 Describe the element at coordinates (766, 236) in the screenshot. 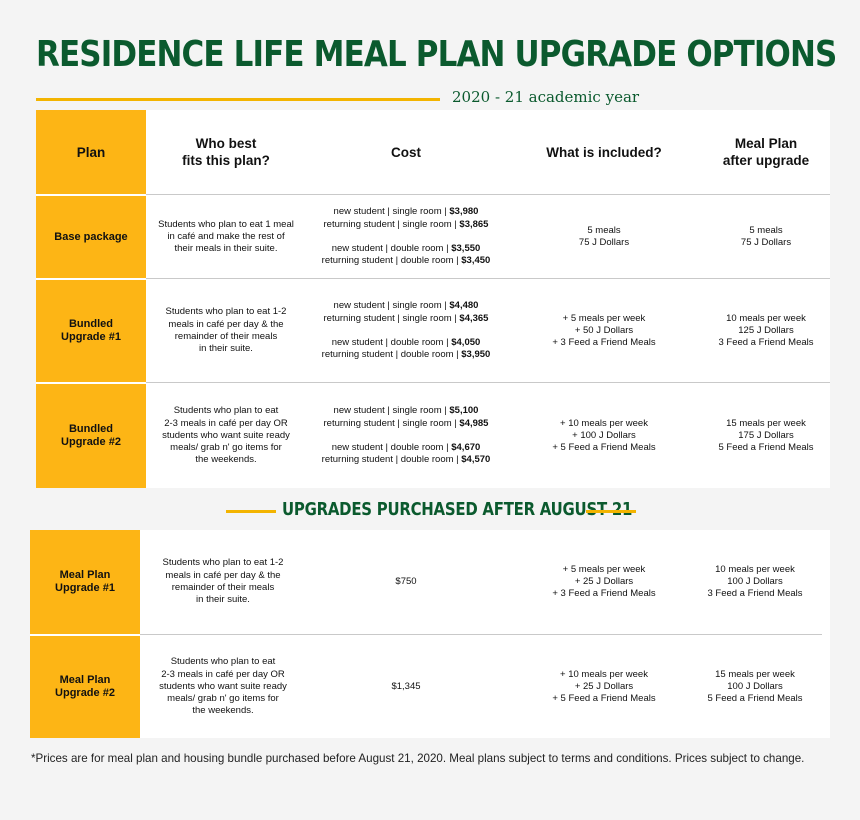

I see `after-cell: 5 meals 75 J Dollars` at that location.